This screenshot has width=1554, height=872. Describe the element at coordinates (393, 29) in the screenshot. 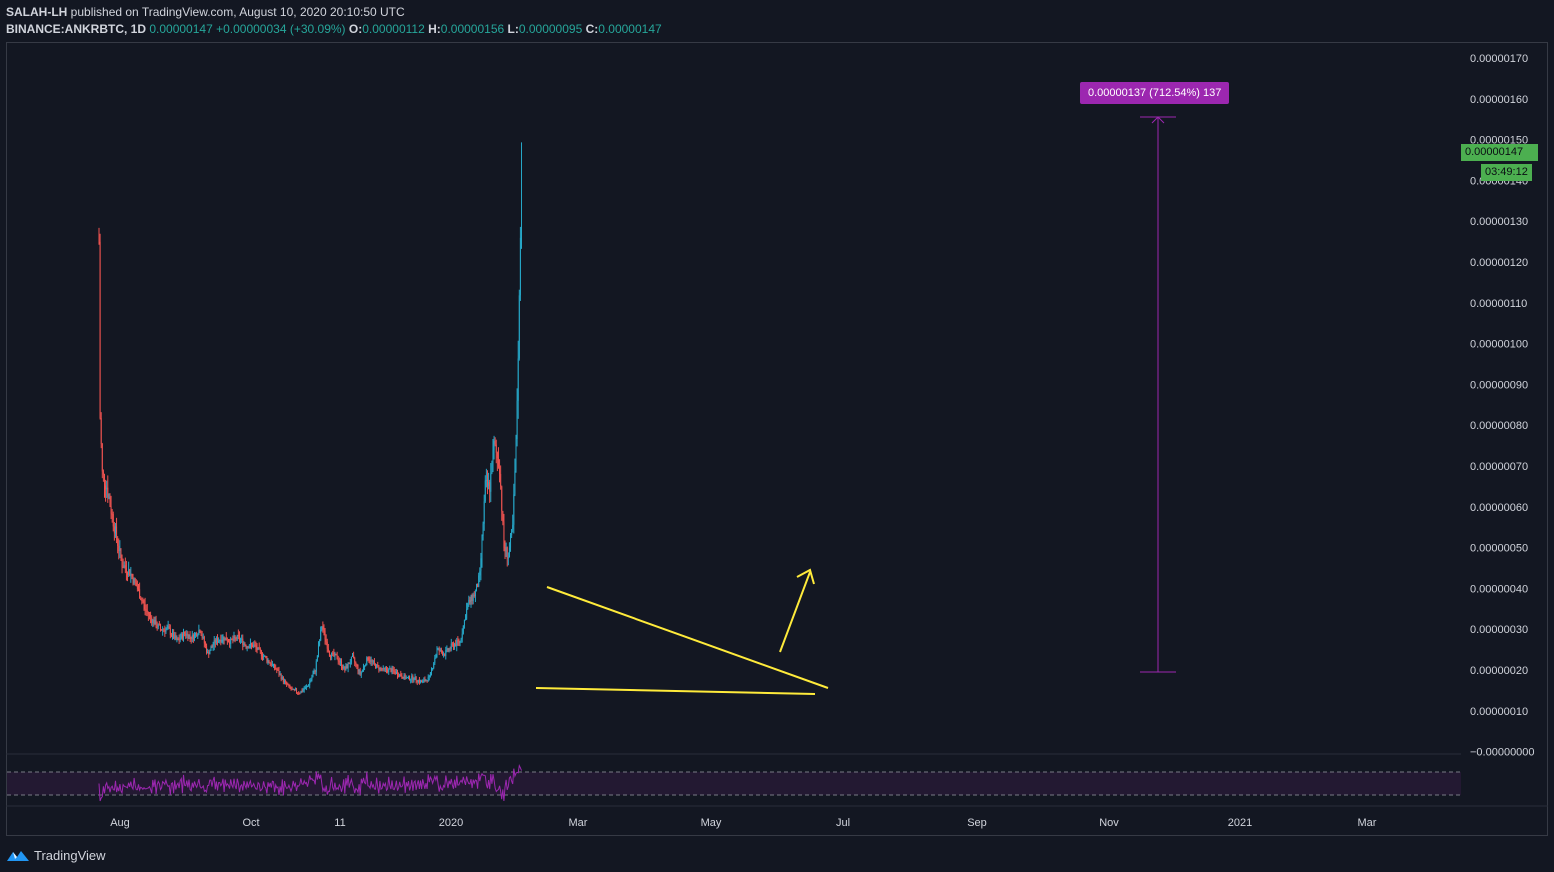

I see `open-value: 0.00000112` at that location.